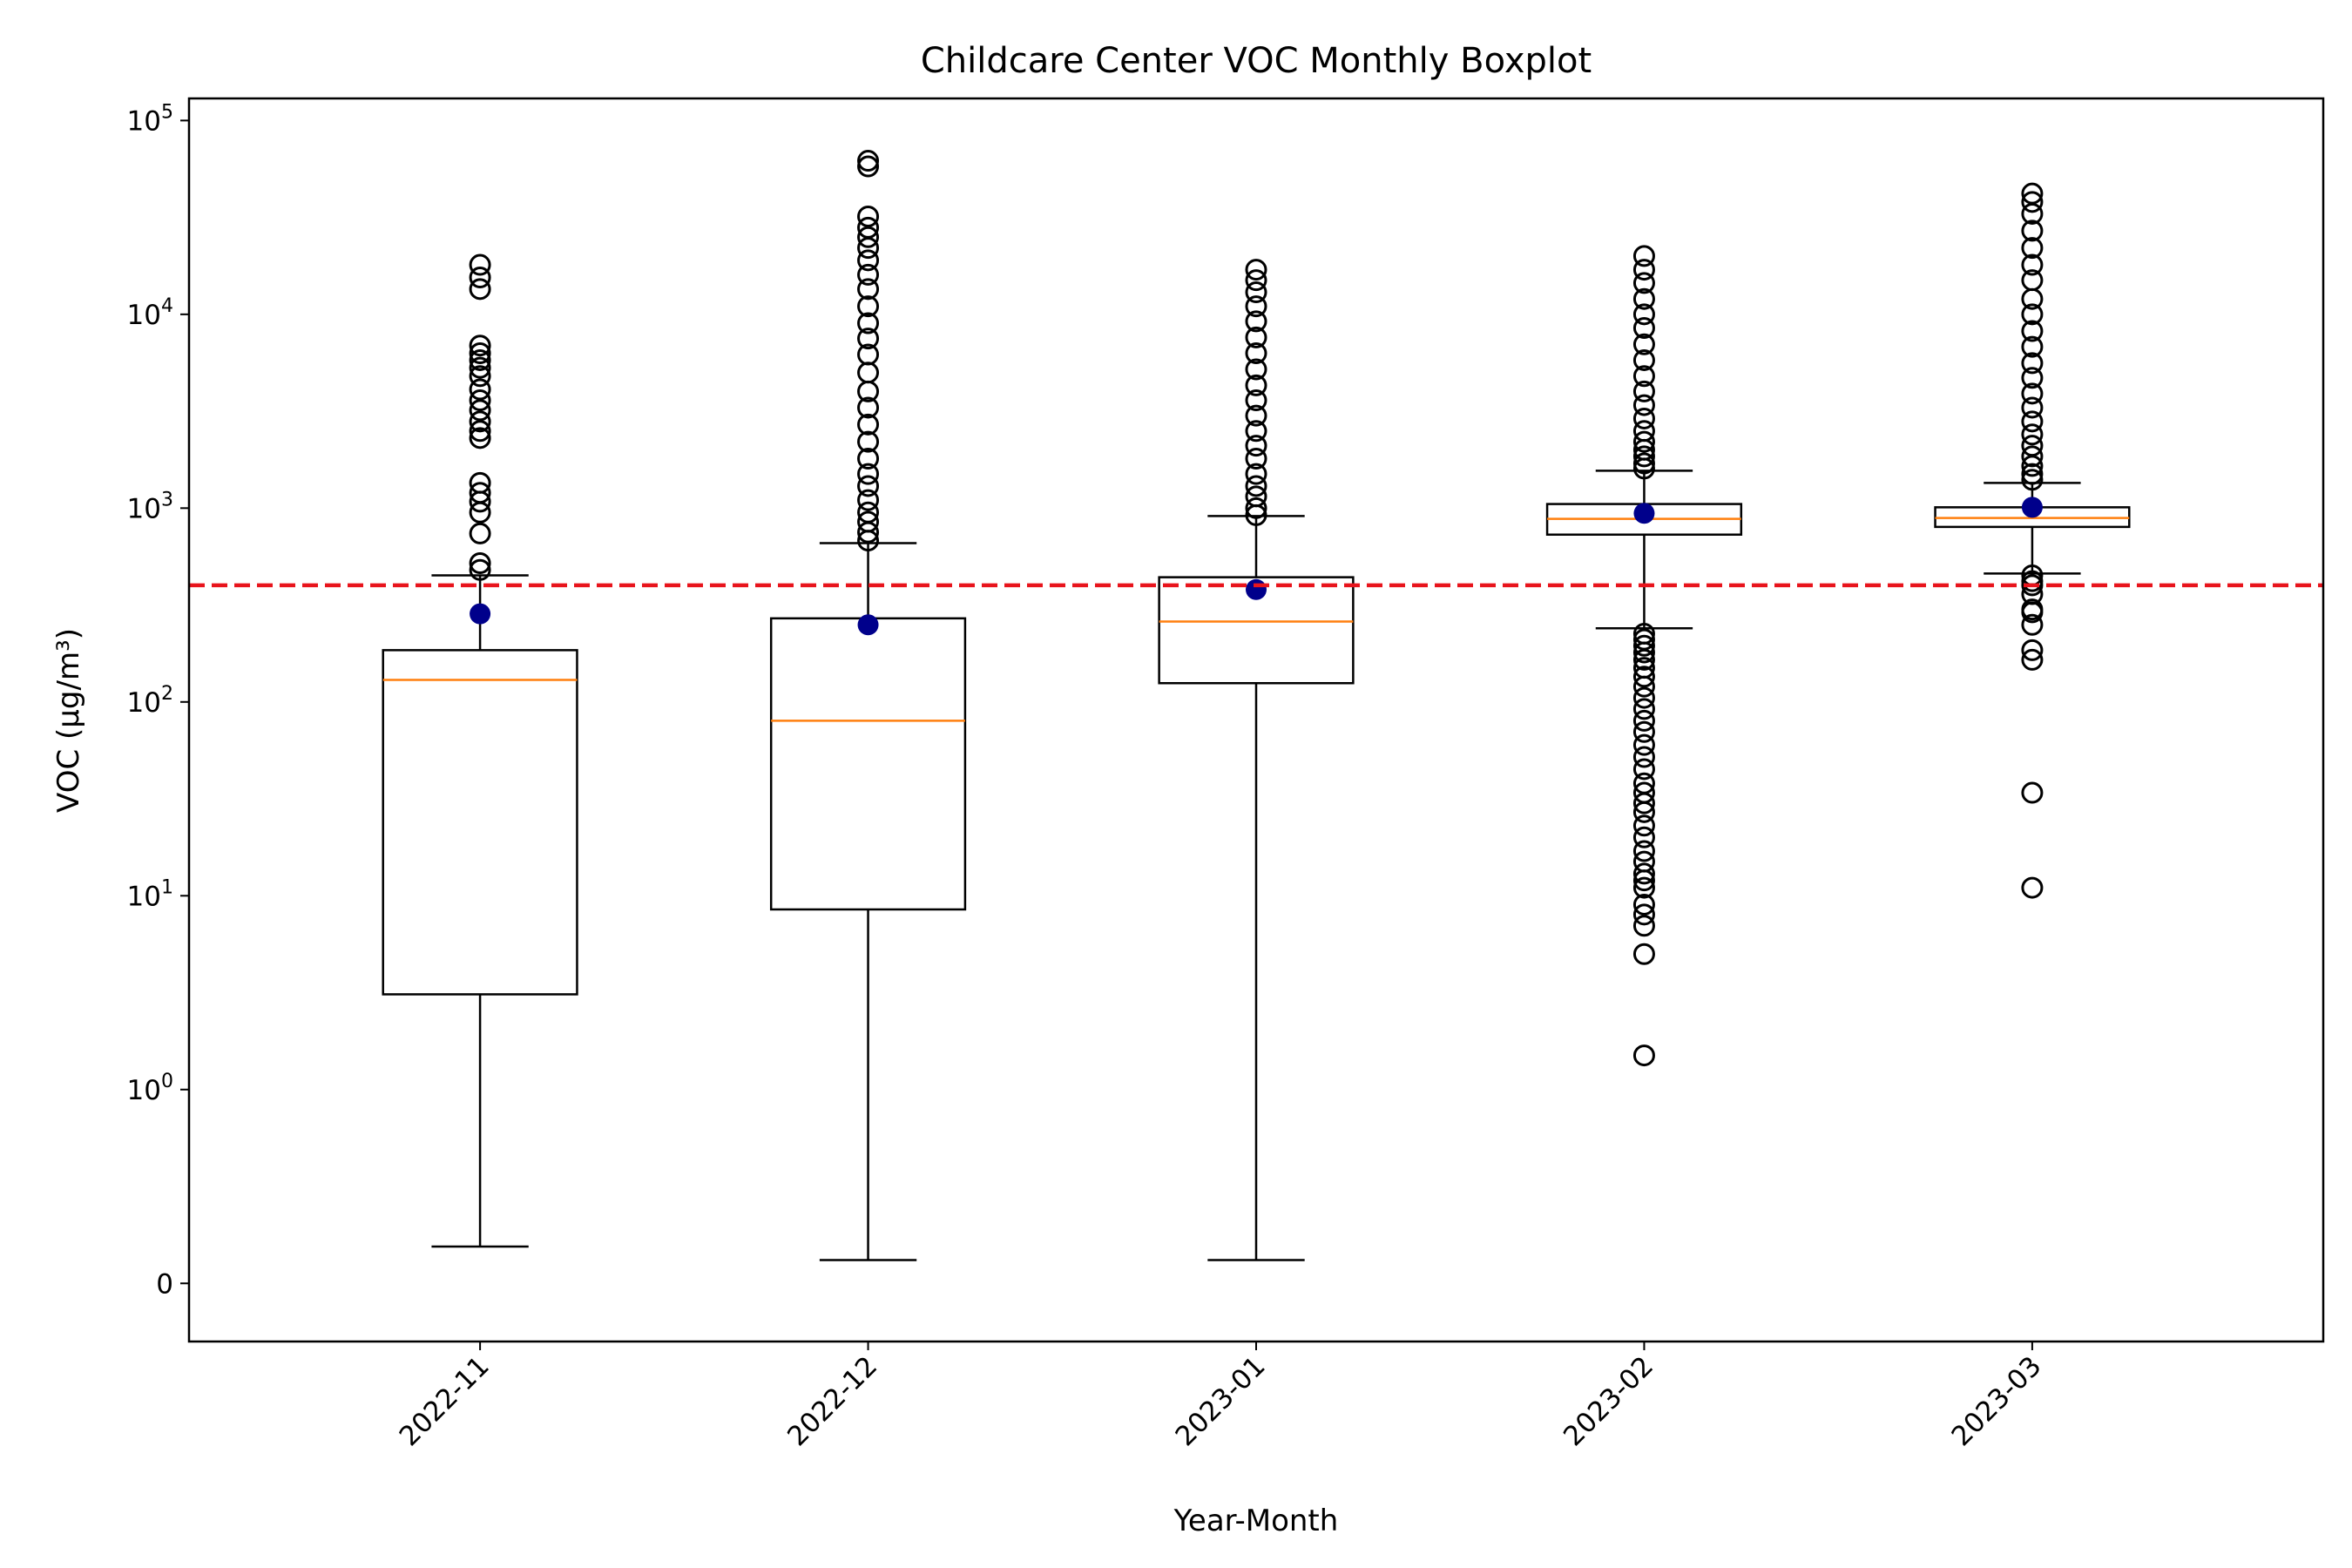 The width and height of the screenshot is (2352, 1568). I want to click on y-tick-label: 10³, so click(150, 506).